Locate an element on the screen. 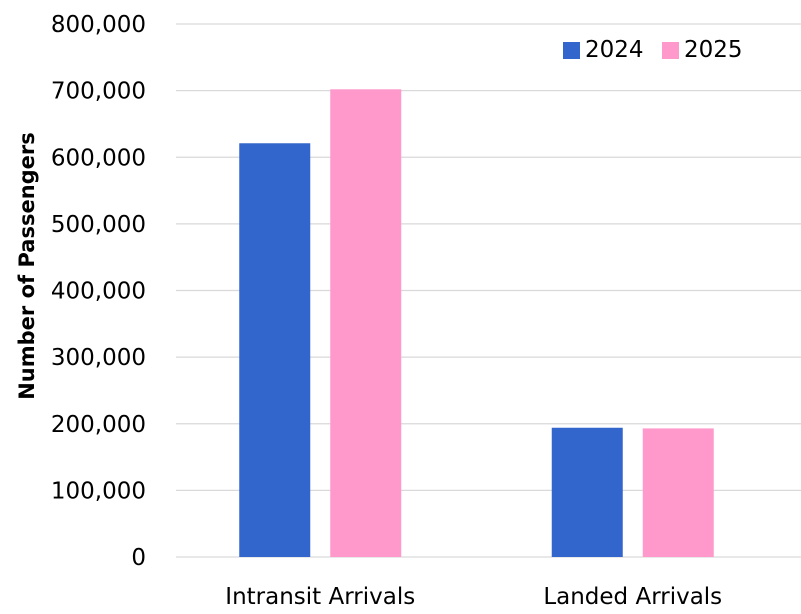  y-tick-label: 800,000 is located at coordinates (98, 25).